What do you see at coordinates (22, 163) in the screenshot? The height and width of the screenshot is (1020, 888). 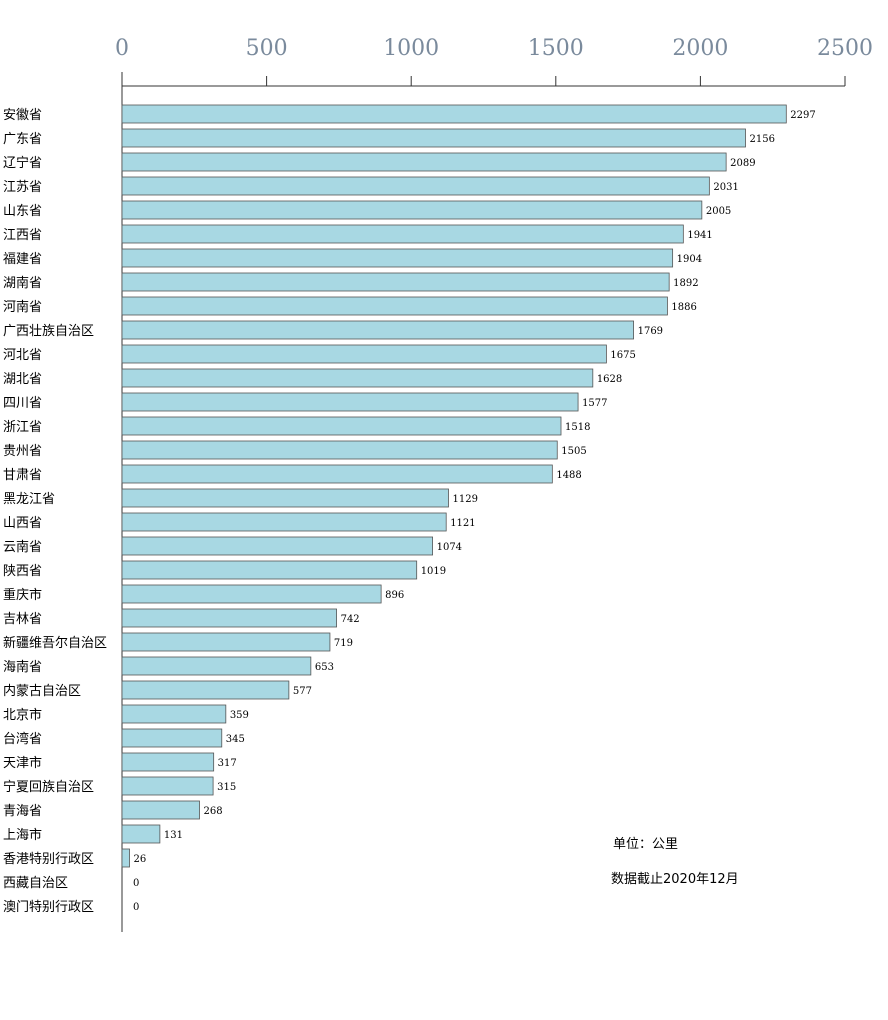 I see `category-label: 辽宁省` at bounding box center [22, 163].